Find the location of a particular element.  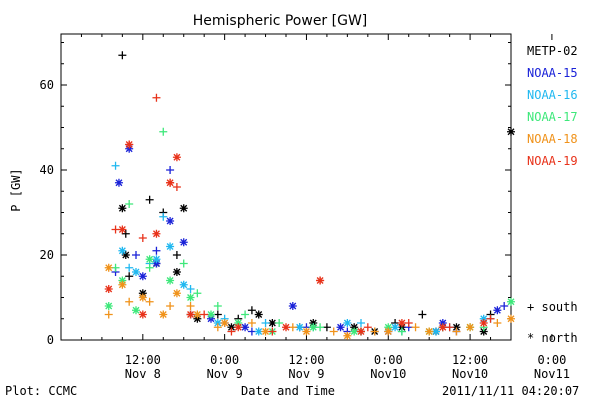

y-tick-label: 0 is located at coordinates (50, 340).